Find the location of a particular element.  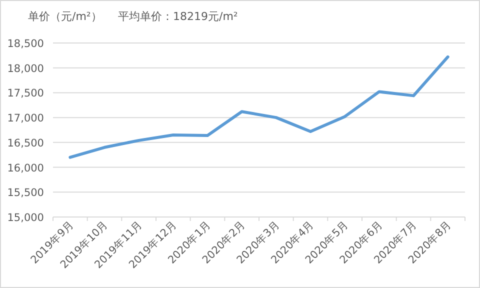

y-tick-label: 16,000 is located at coordinates (25, 168).